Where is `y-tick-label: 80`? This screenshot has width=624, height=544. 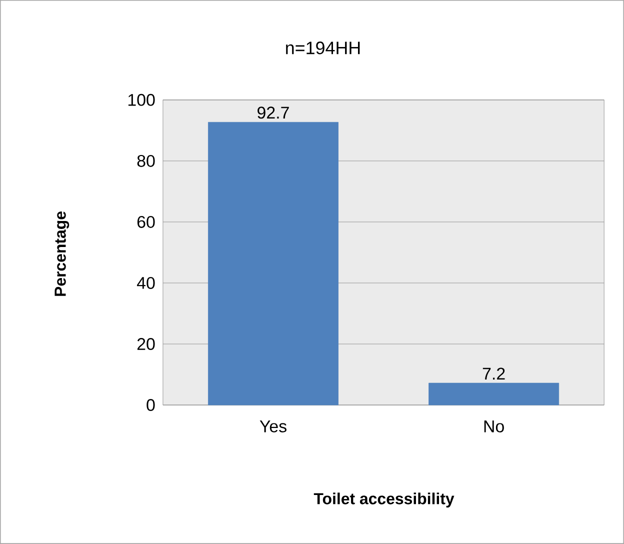
y-tick-label: 80 is located at coordinates (146, 160).